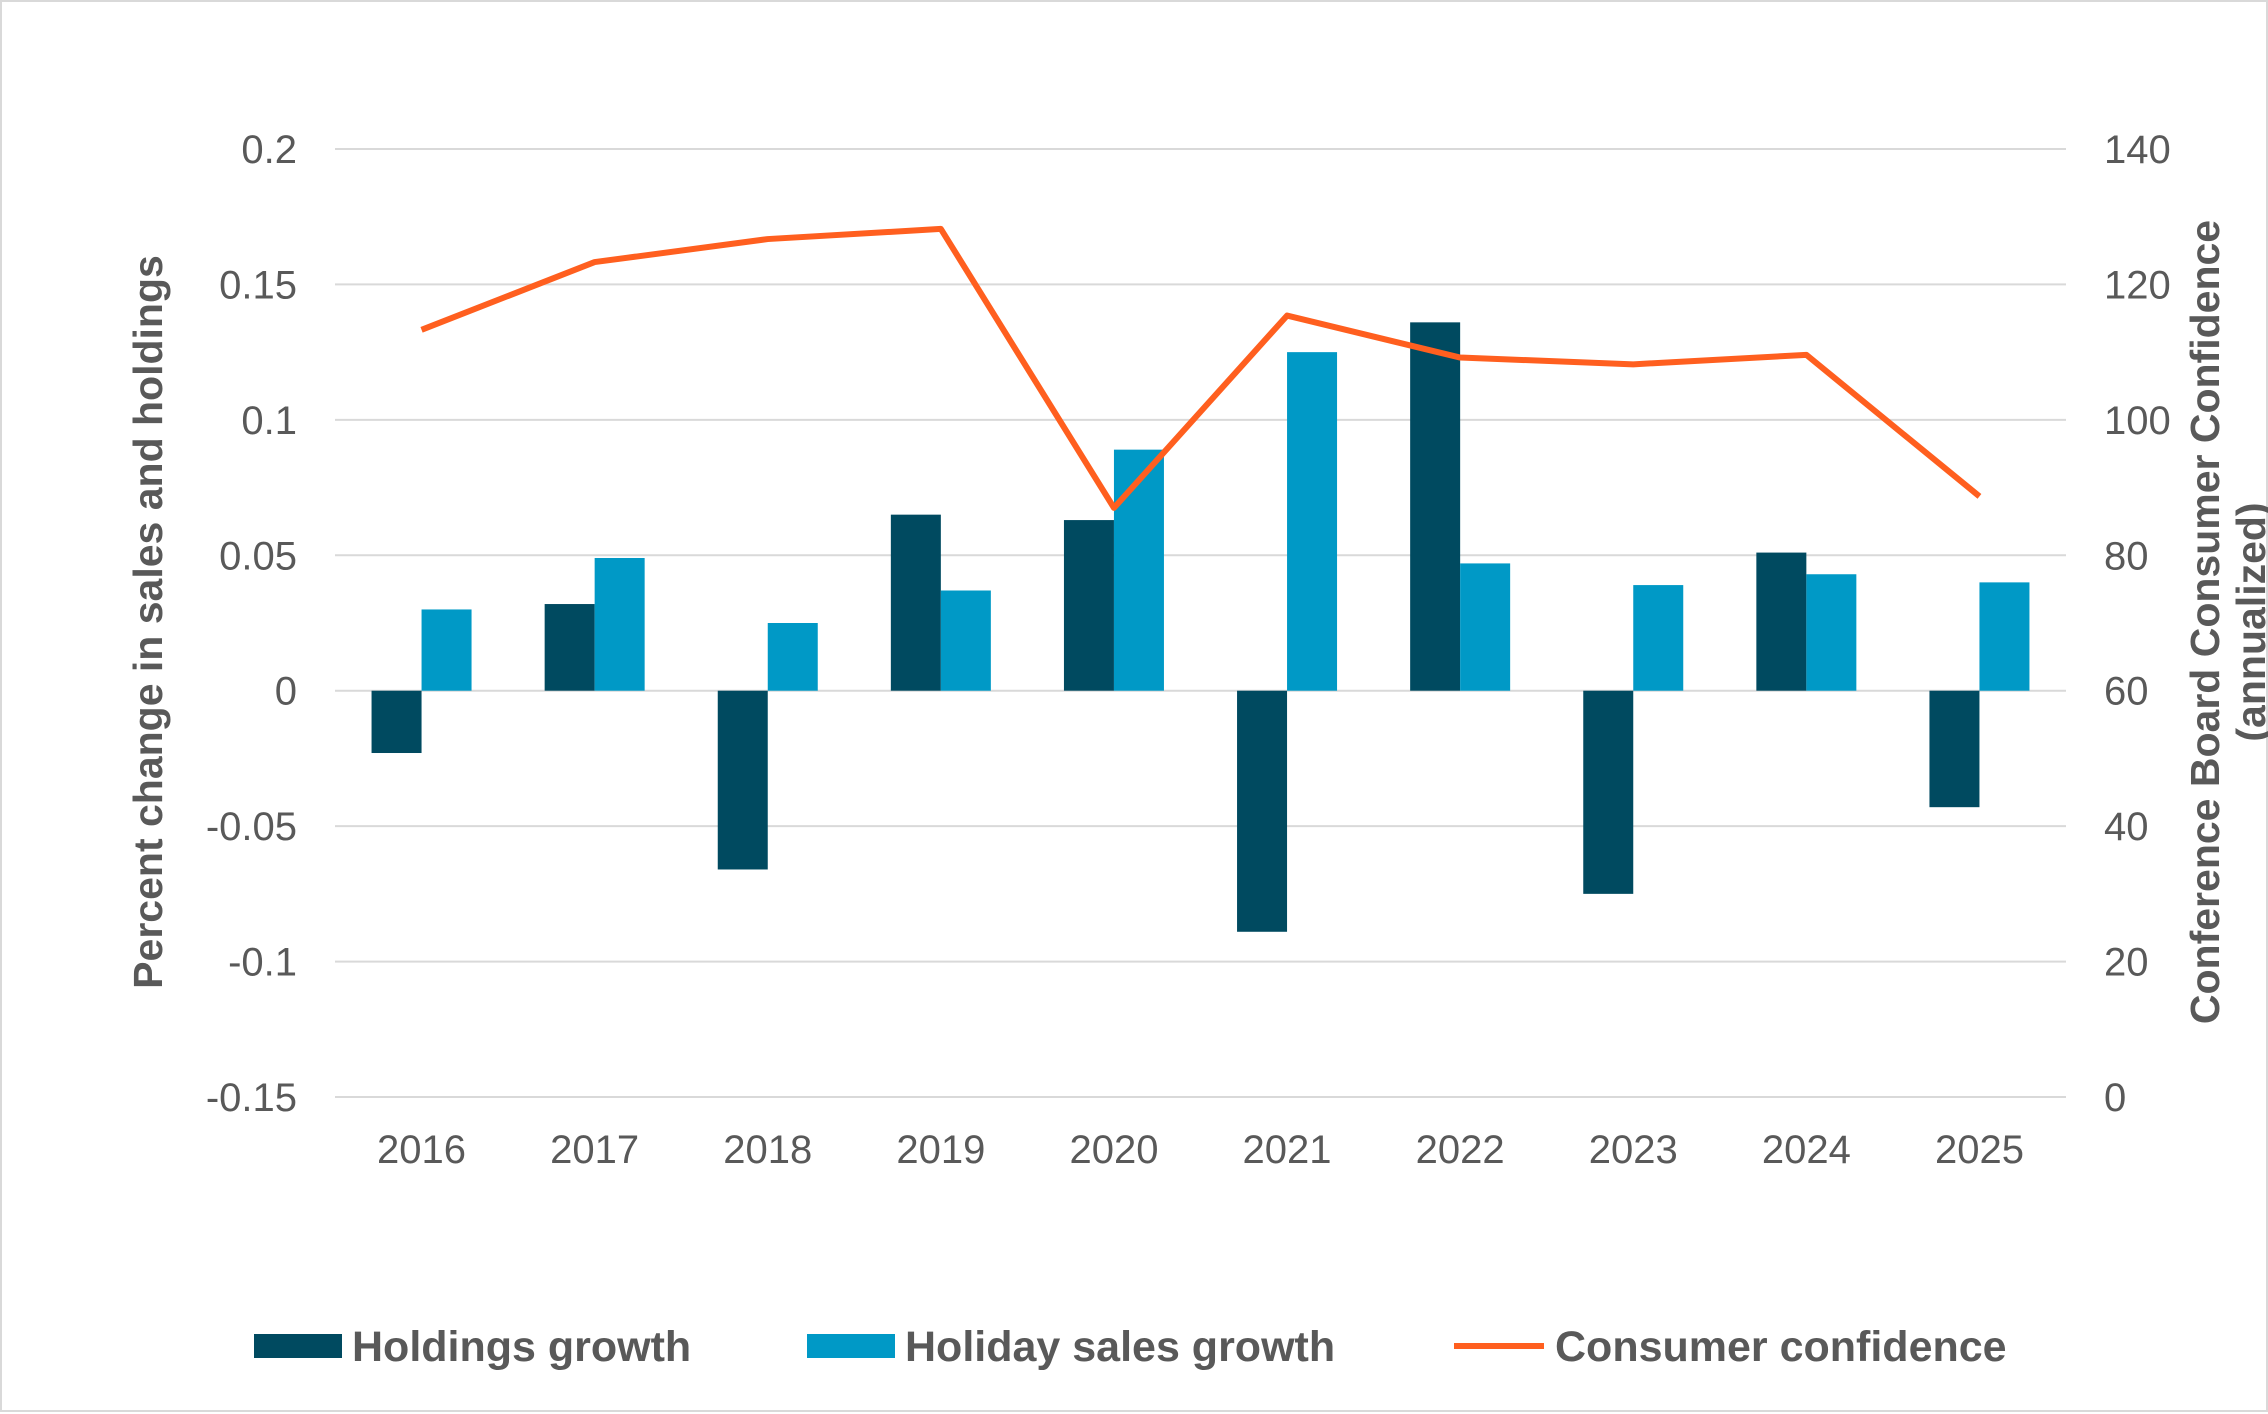 This screenshot has height=1414, width=2268. Describe the element at coordinates (1312, 521) in the screenshot. I see `sales-bar-2021` at that location.